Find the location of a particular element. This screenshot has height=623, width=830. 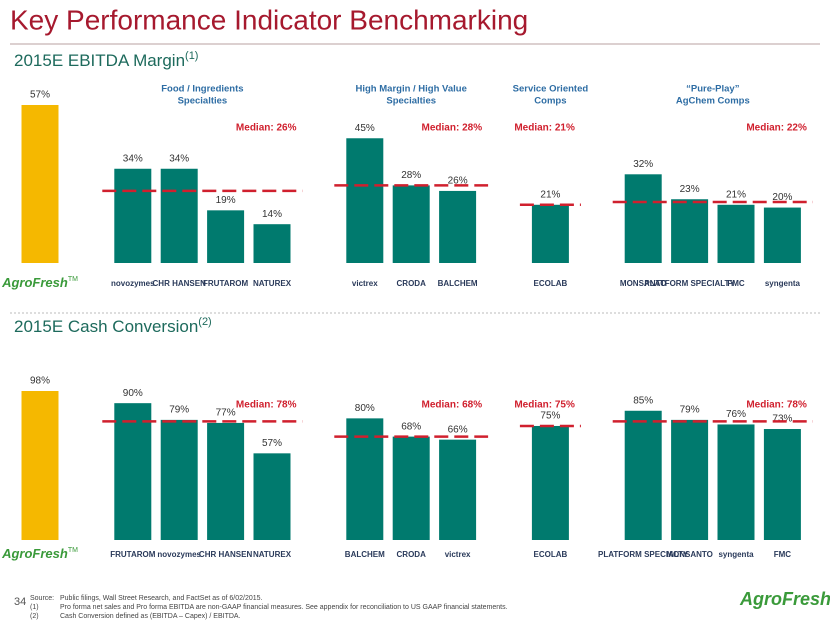

slide-title: Key Performance Indicator Benchmarking is located at coordinates (269, 19).